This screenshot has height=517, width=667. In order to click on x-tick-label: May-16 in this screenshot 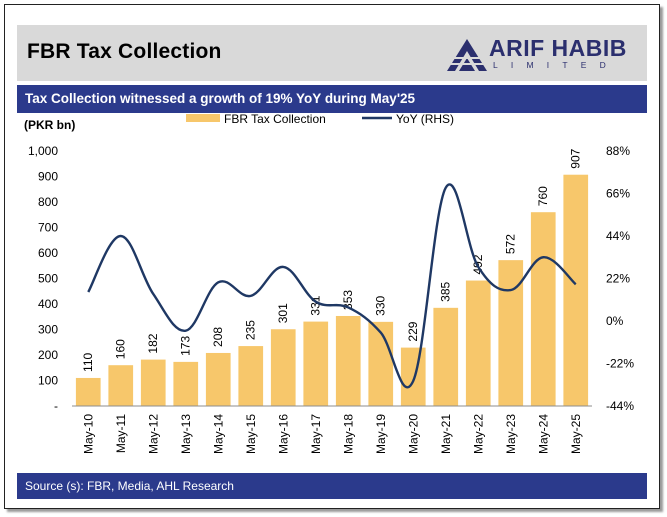, I will do `click(283, 434)`.